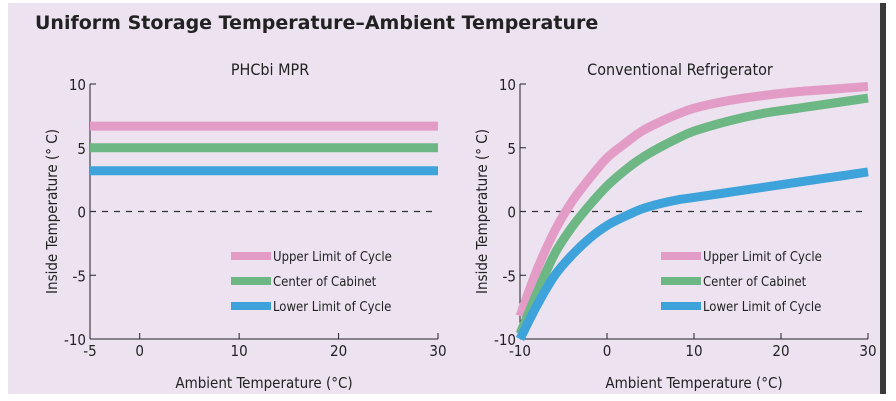 The image size is (896, 401). Describe the element at coordinates (680, 69) in the screenshot. I see `chart-title: Conventional Refrigerator` at that location.